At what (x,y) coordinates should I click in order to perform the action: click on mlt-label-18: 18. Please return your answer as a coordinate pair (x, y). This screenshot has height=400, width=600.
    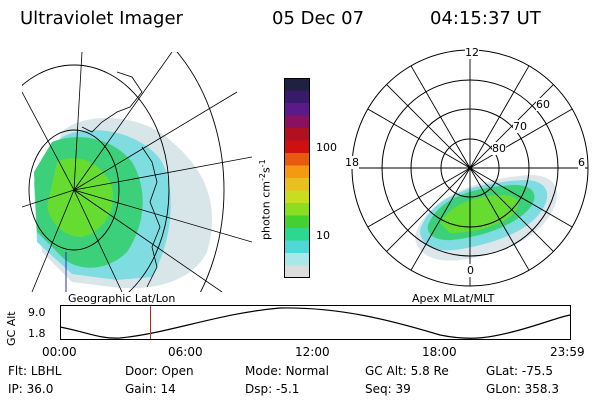
    Looking at the image, I should click on (352, 162).